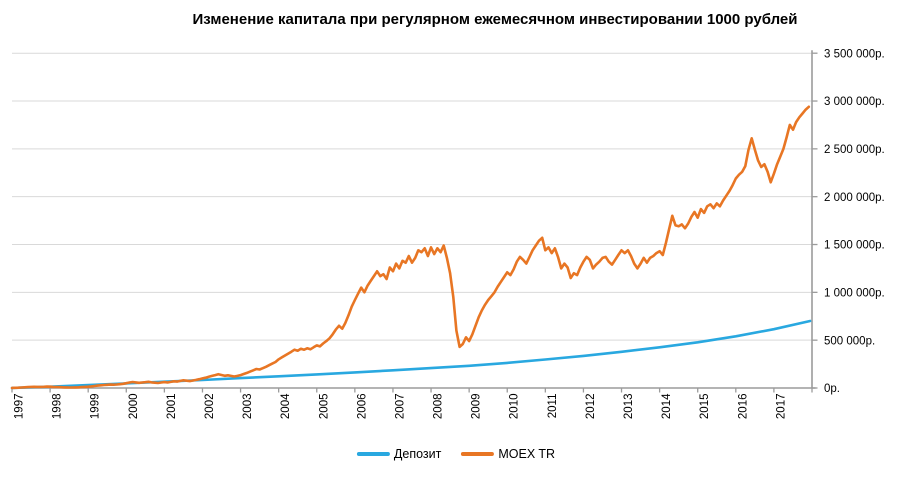 The width and height of the screenshot is (911, 477). Describe the element at coordinates (629, 407) in the screenshot. I see `x-axis-label: 2013` at that location.